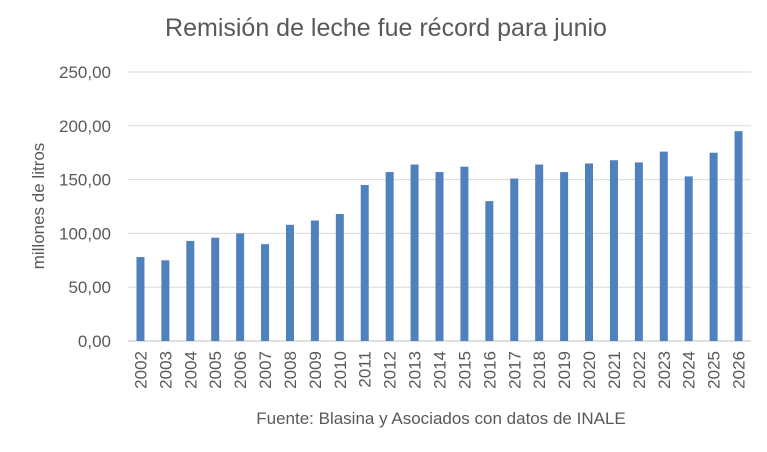 This screenshot has width=767, height=452. I want to click on x-tick-label: 2023, so click(664, 370).